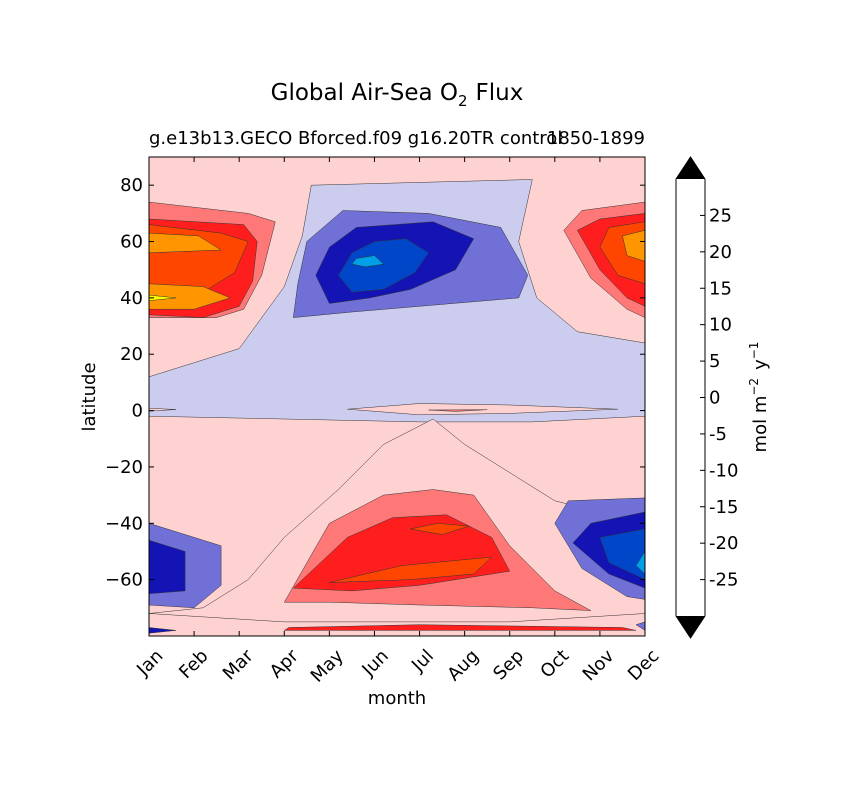 This screenshot has width=853, height=788. Describe the element at coordinates (720, 288) in the screenshot. I see `colorbar-tick-label: 15` at that location.